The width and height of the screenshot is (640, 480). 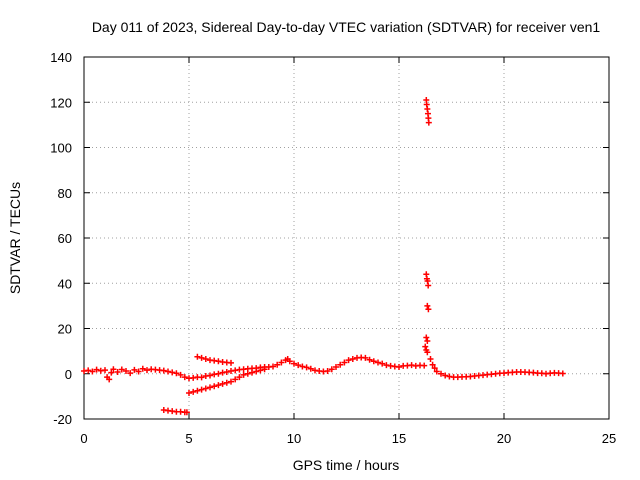 I want to click on x-tick-label: 10, so click(x=294, y=438).